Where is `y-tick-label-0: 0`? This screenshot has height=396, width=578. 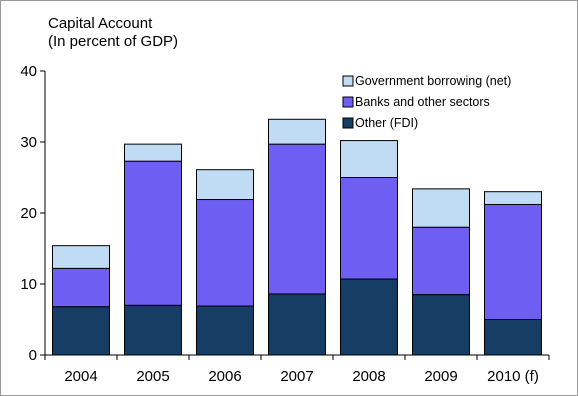 y-tick-label-0: 0 is located at coordinates (33, 355).